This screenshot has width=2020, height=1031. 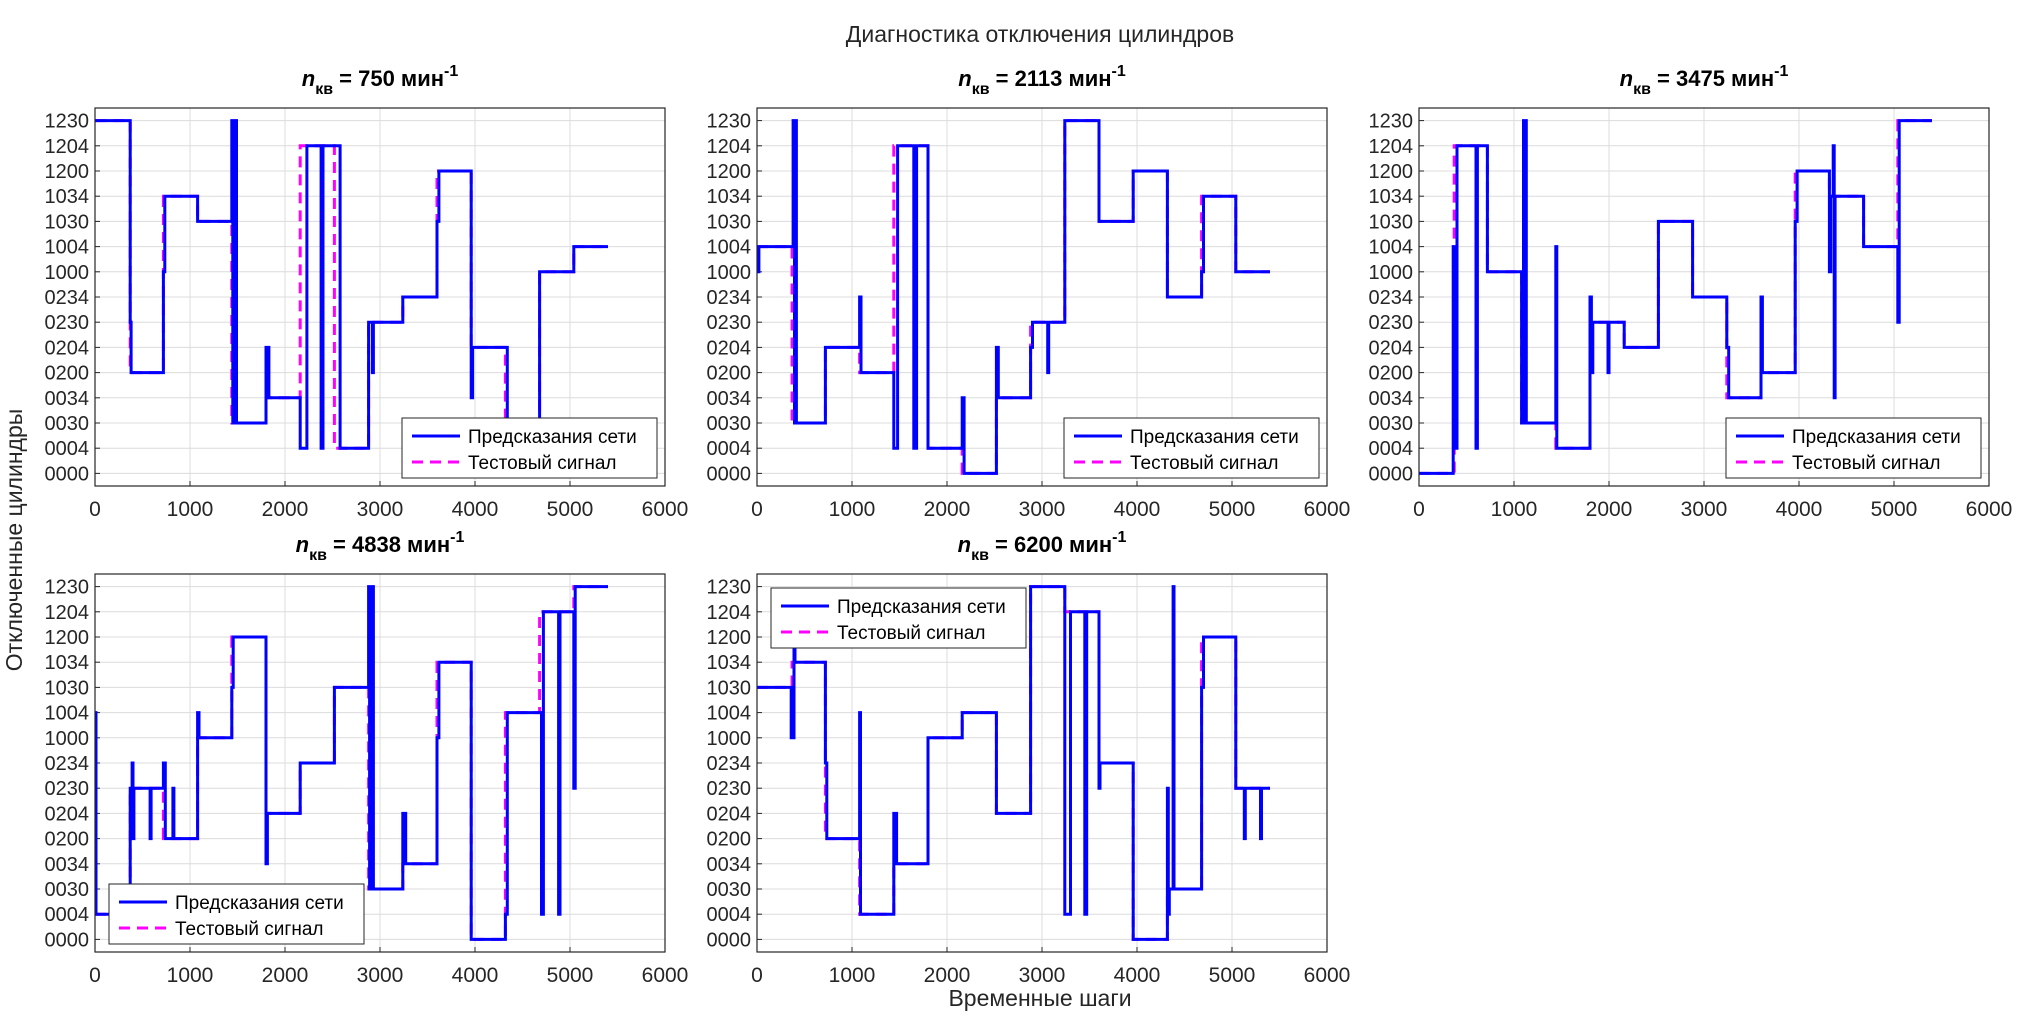 I want to click on title-value: = 6200 мин, so click(x=1050, y=544).